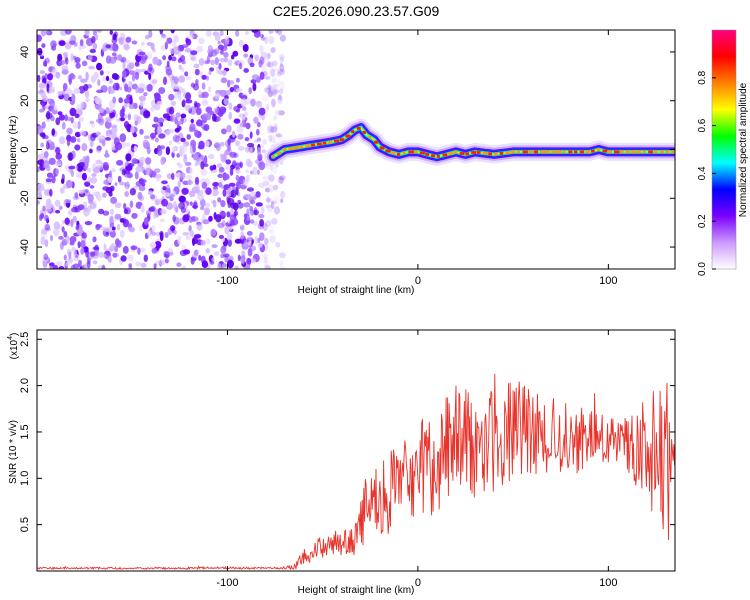 The width and height of the screenshot is (750, 600). Describe the element at coordinates (702, 173) in the screenshot. I see `colorbar-tick-label: 0.4` at that location.